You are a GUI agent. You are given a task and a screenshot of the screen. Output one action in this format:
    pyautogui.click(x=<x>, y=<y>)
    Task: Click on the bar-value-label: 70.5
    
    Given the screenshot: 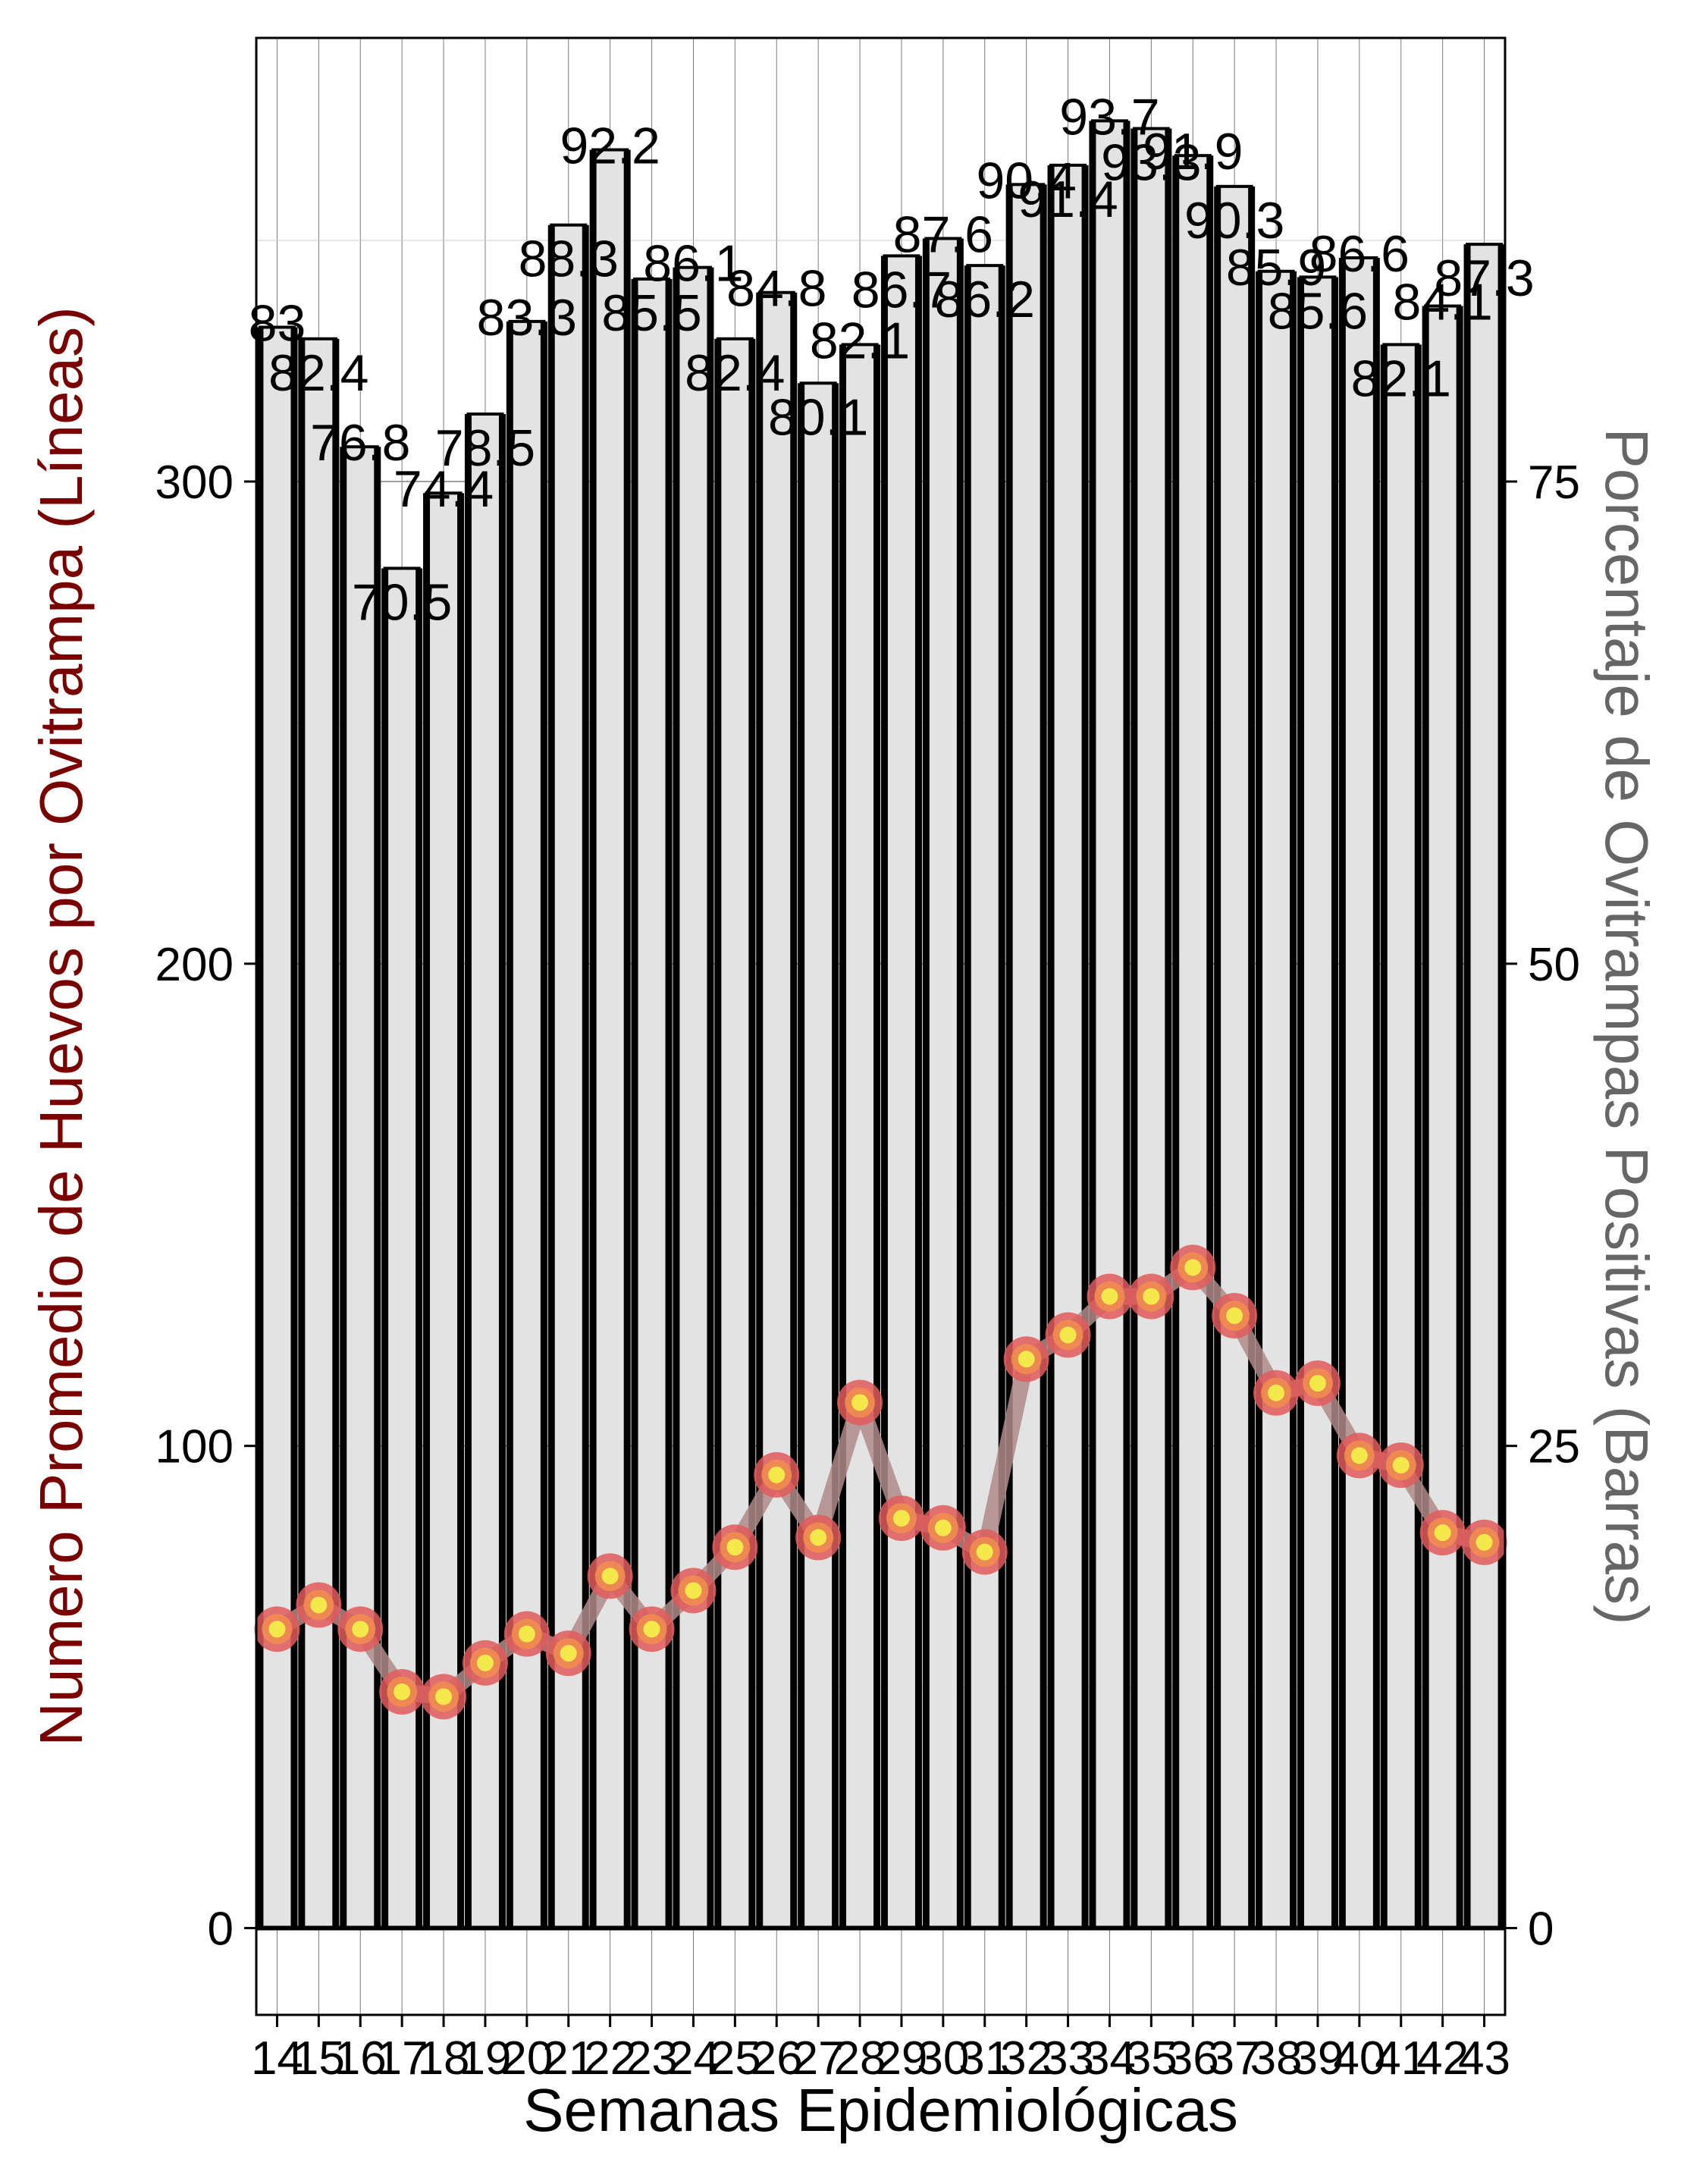 What is the action you would take?
    pyautogui.click(x=402, y=602)
    